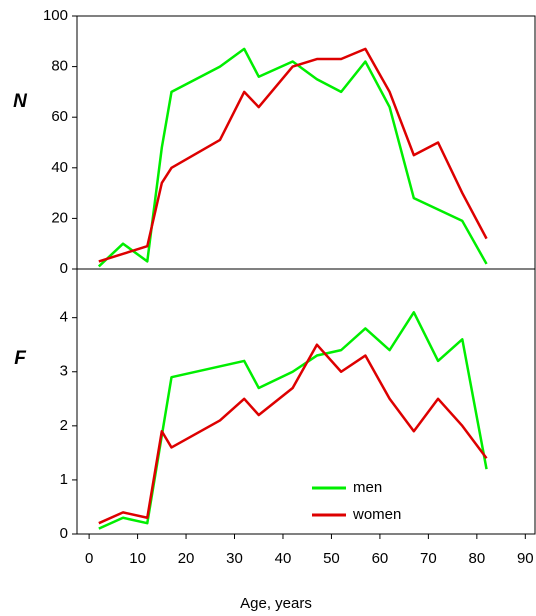  Describe the element at coordinates (186, 558) in the screenshot. I see `x-tick-label: 20` at that location.